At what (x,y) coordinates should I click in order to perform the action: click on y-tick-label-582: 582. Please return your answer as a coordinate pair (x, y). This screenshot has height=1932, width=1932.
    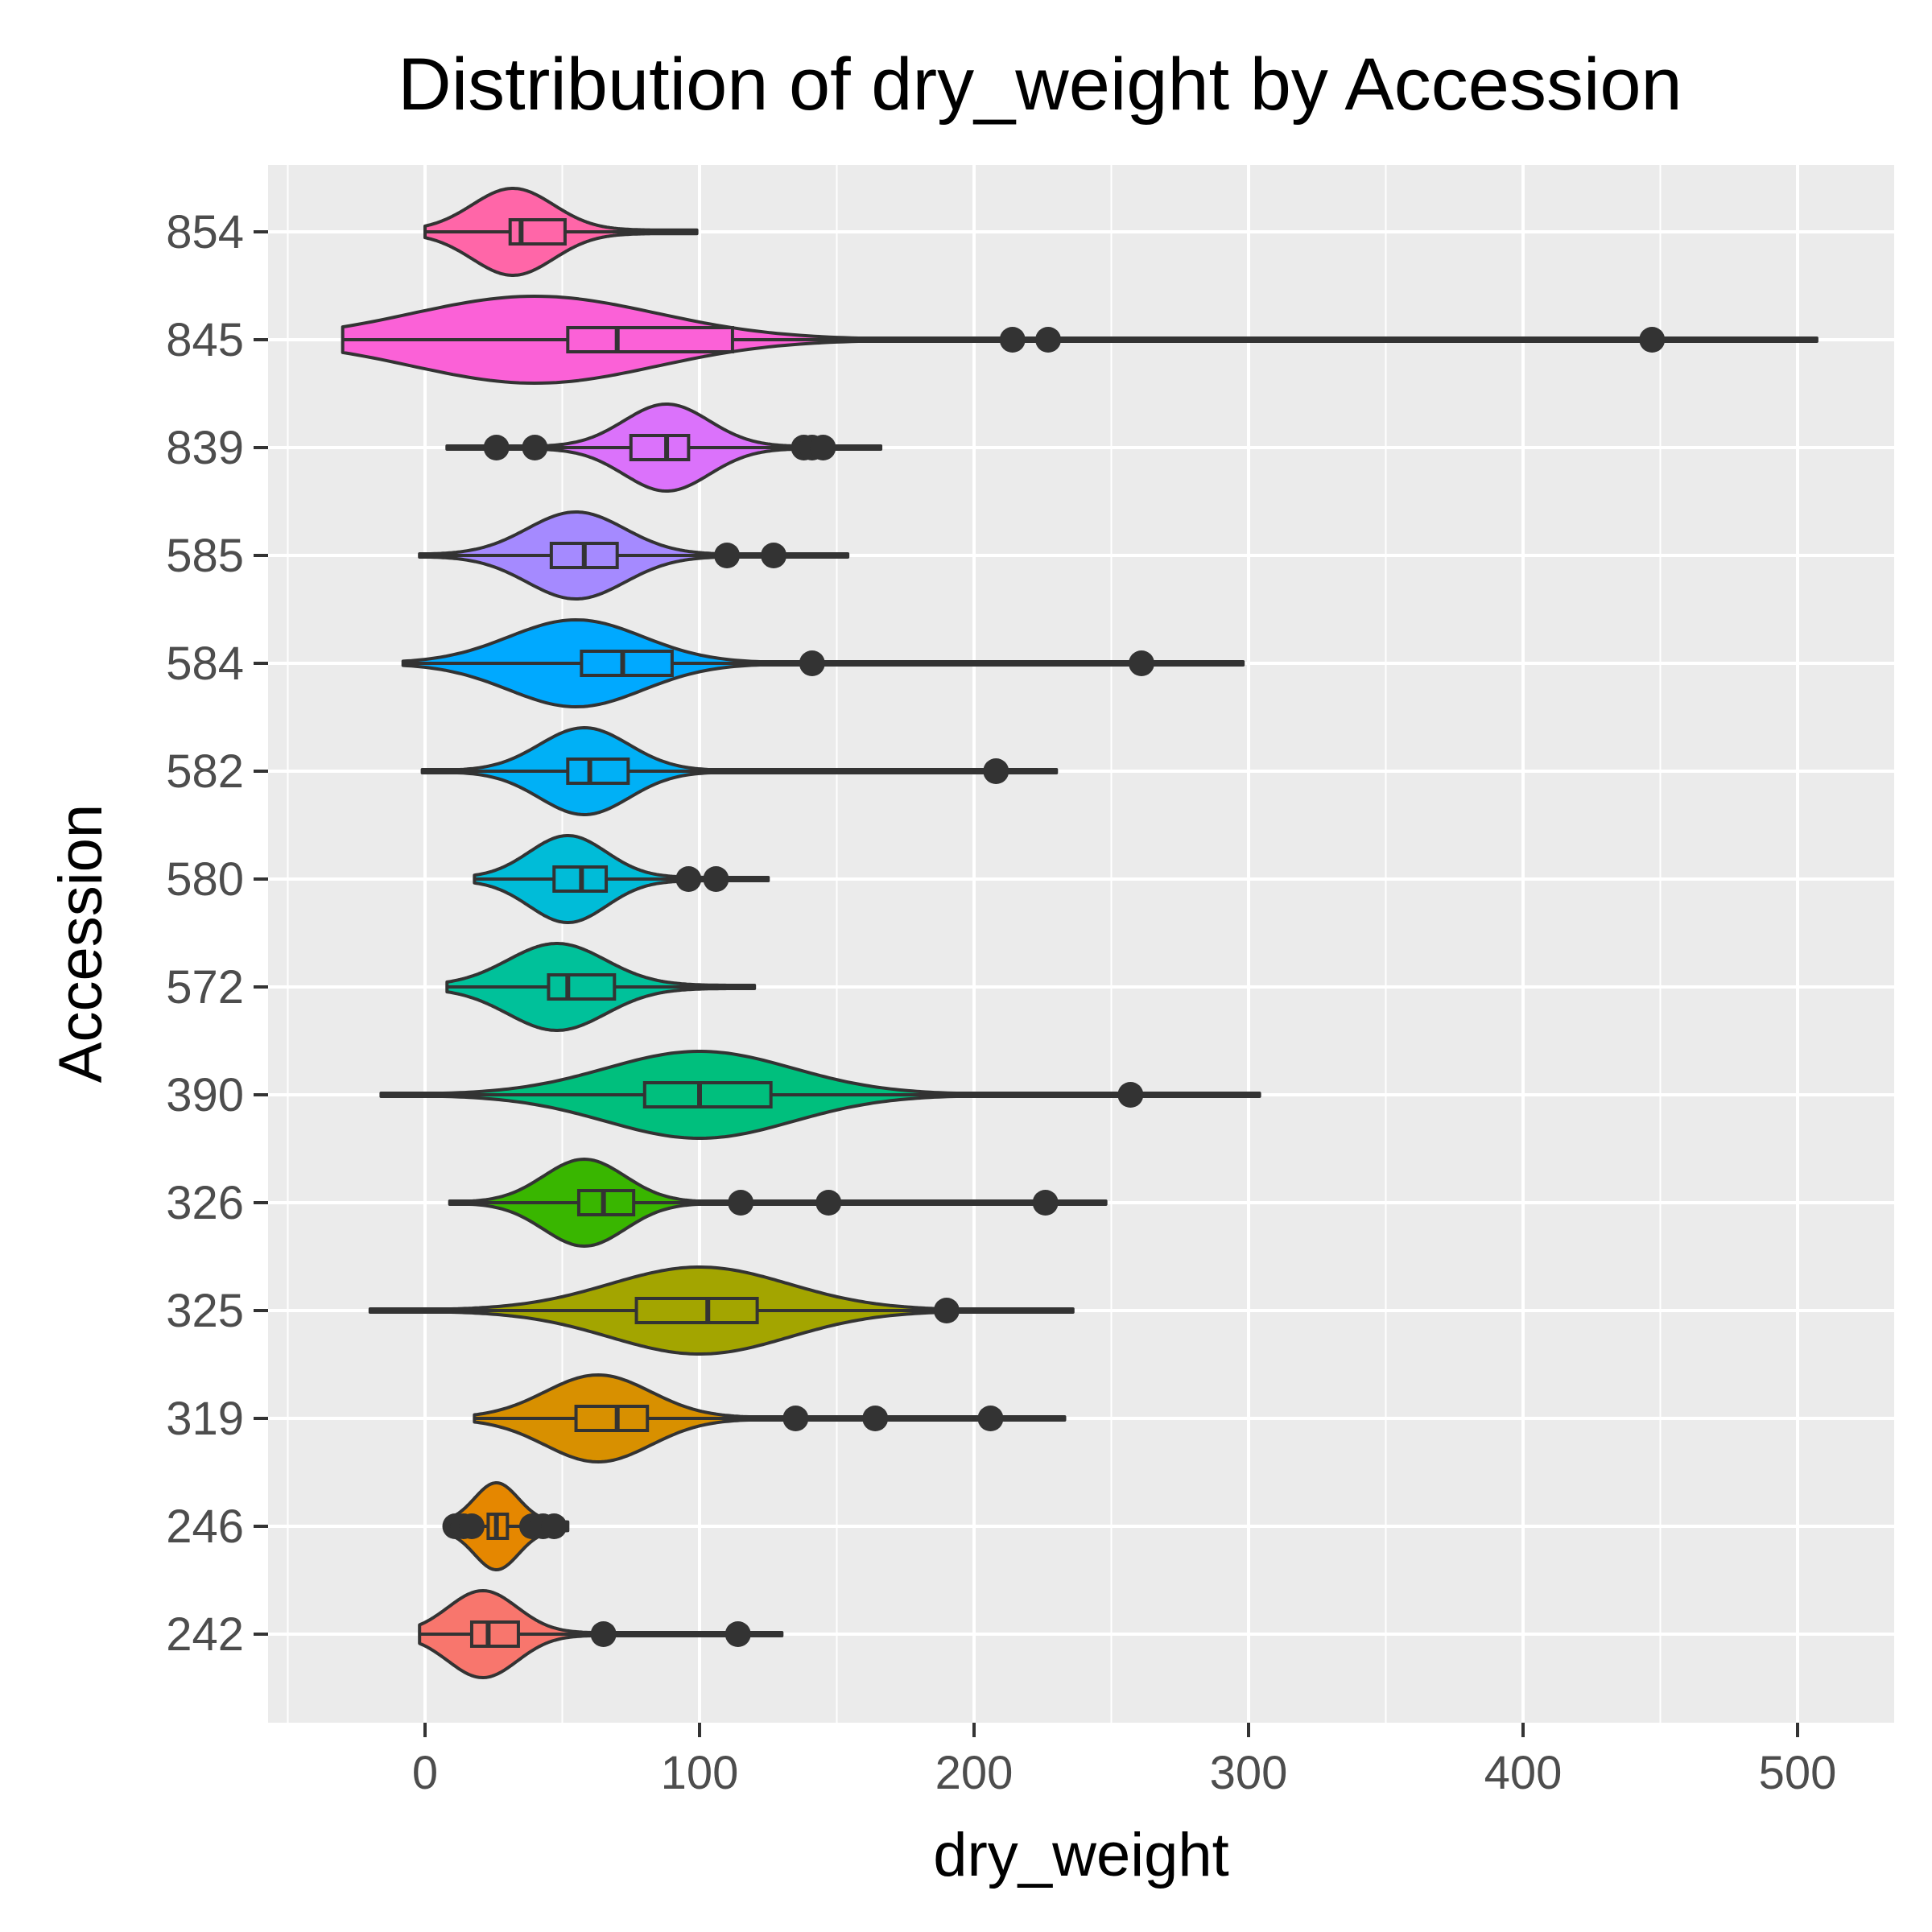
    Looking at the image, I should click on (205, 771).